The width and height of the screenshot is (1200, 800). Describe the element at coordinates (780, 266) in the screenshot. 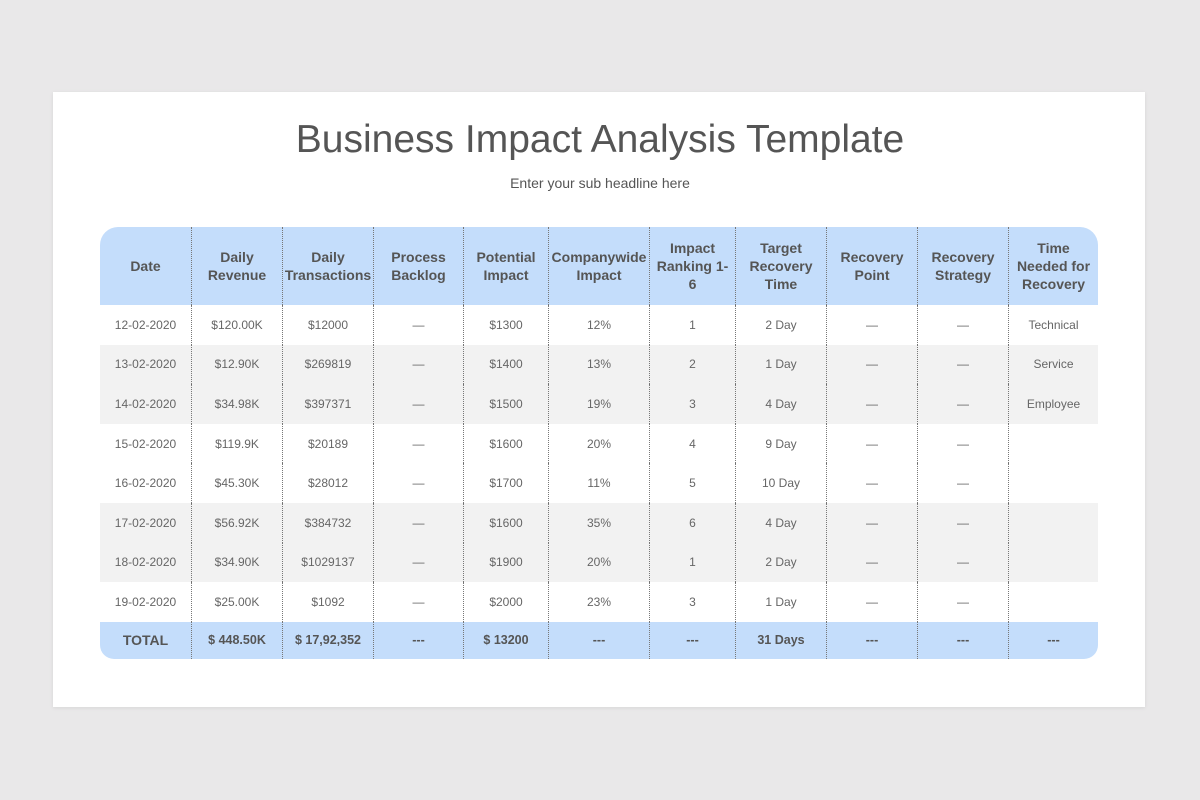

I see `header-cell: Target Recovery Time` at that location.